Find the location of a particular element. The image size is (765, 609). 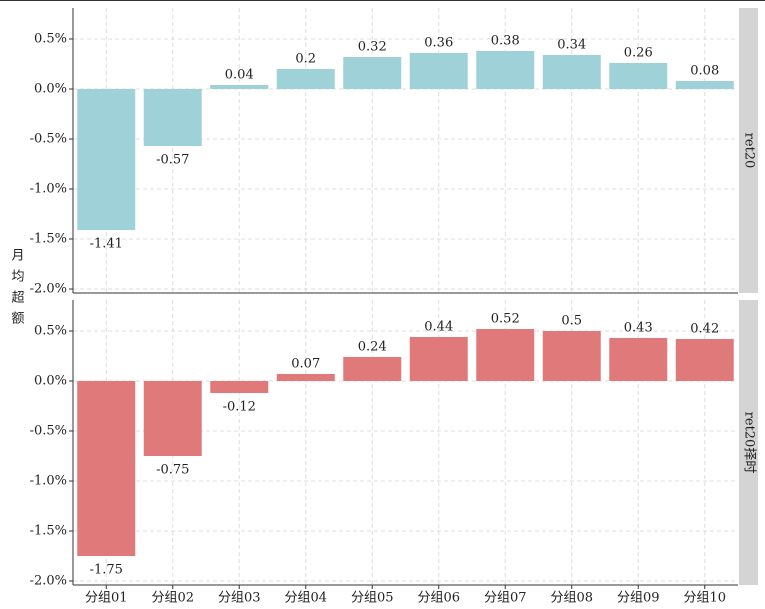

x-tick-label: 分组09 is located at coordinates (638, 598).